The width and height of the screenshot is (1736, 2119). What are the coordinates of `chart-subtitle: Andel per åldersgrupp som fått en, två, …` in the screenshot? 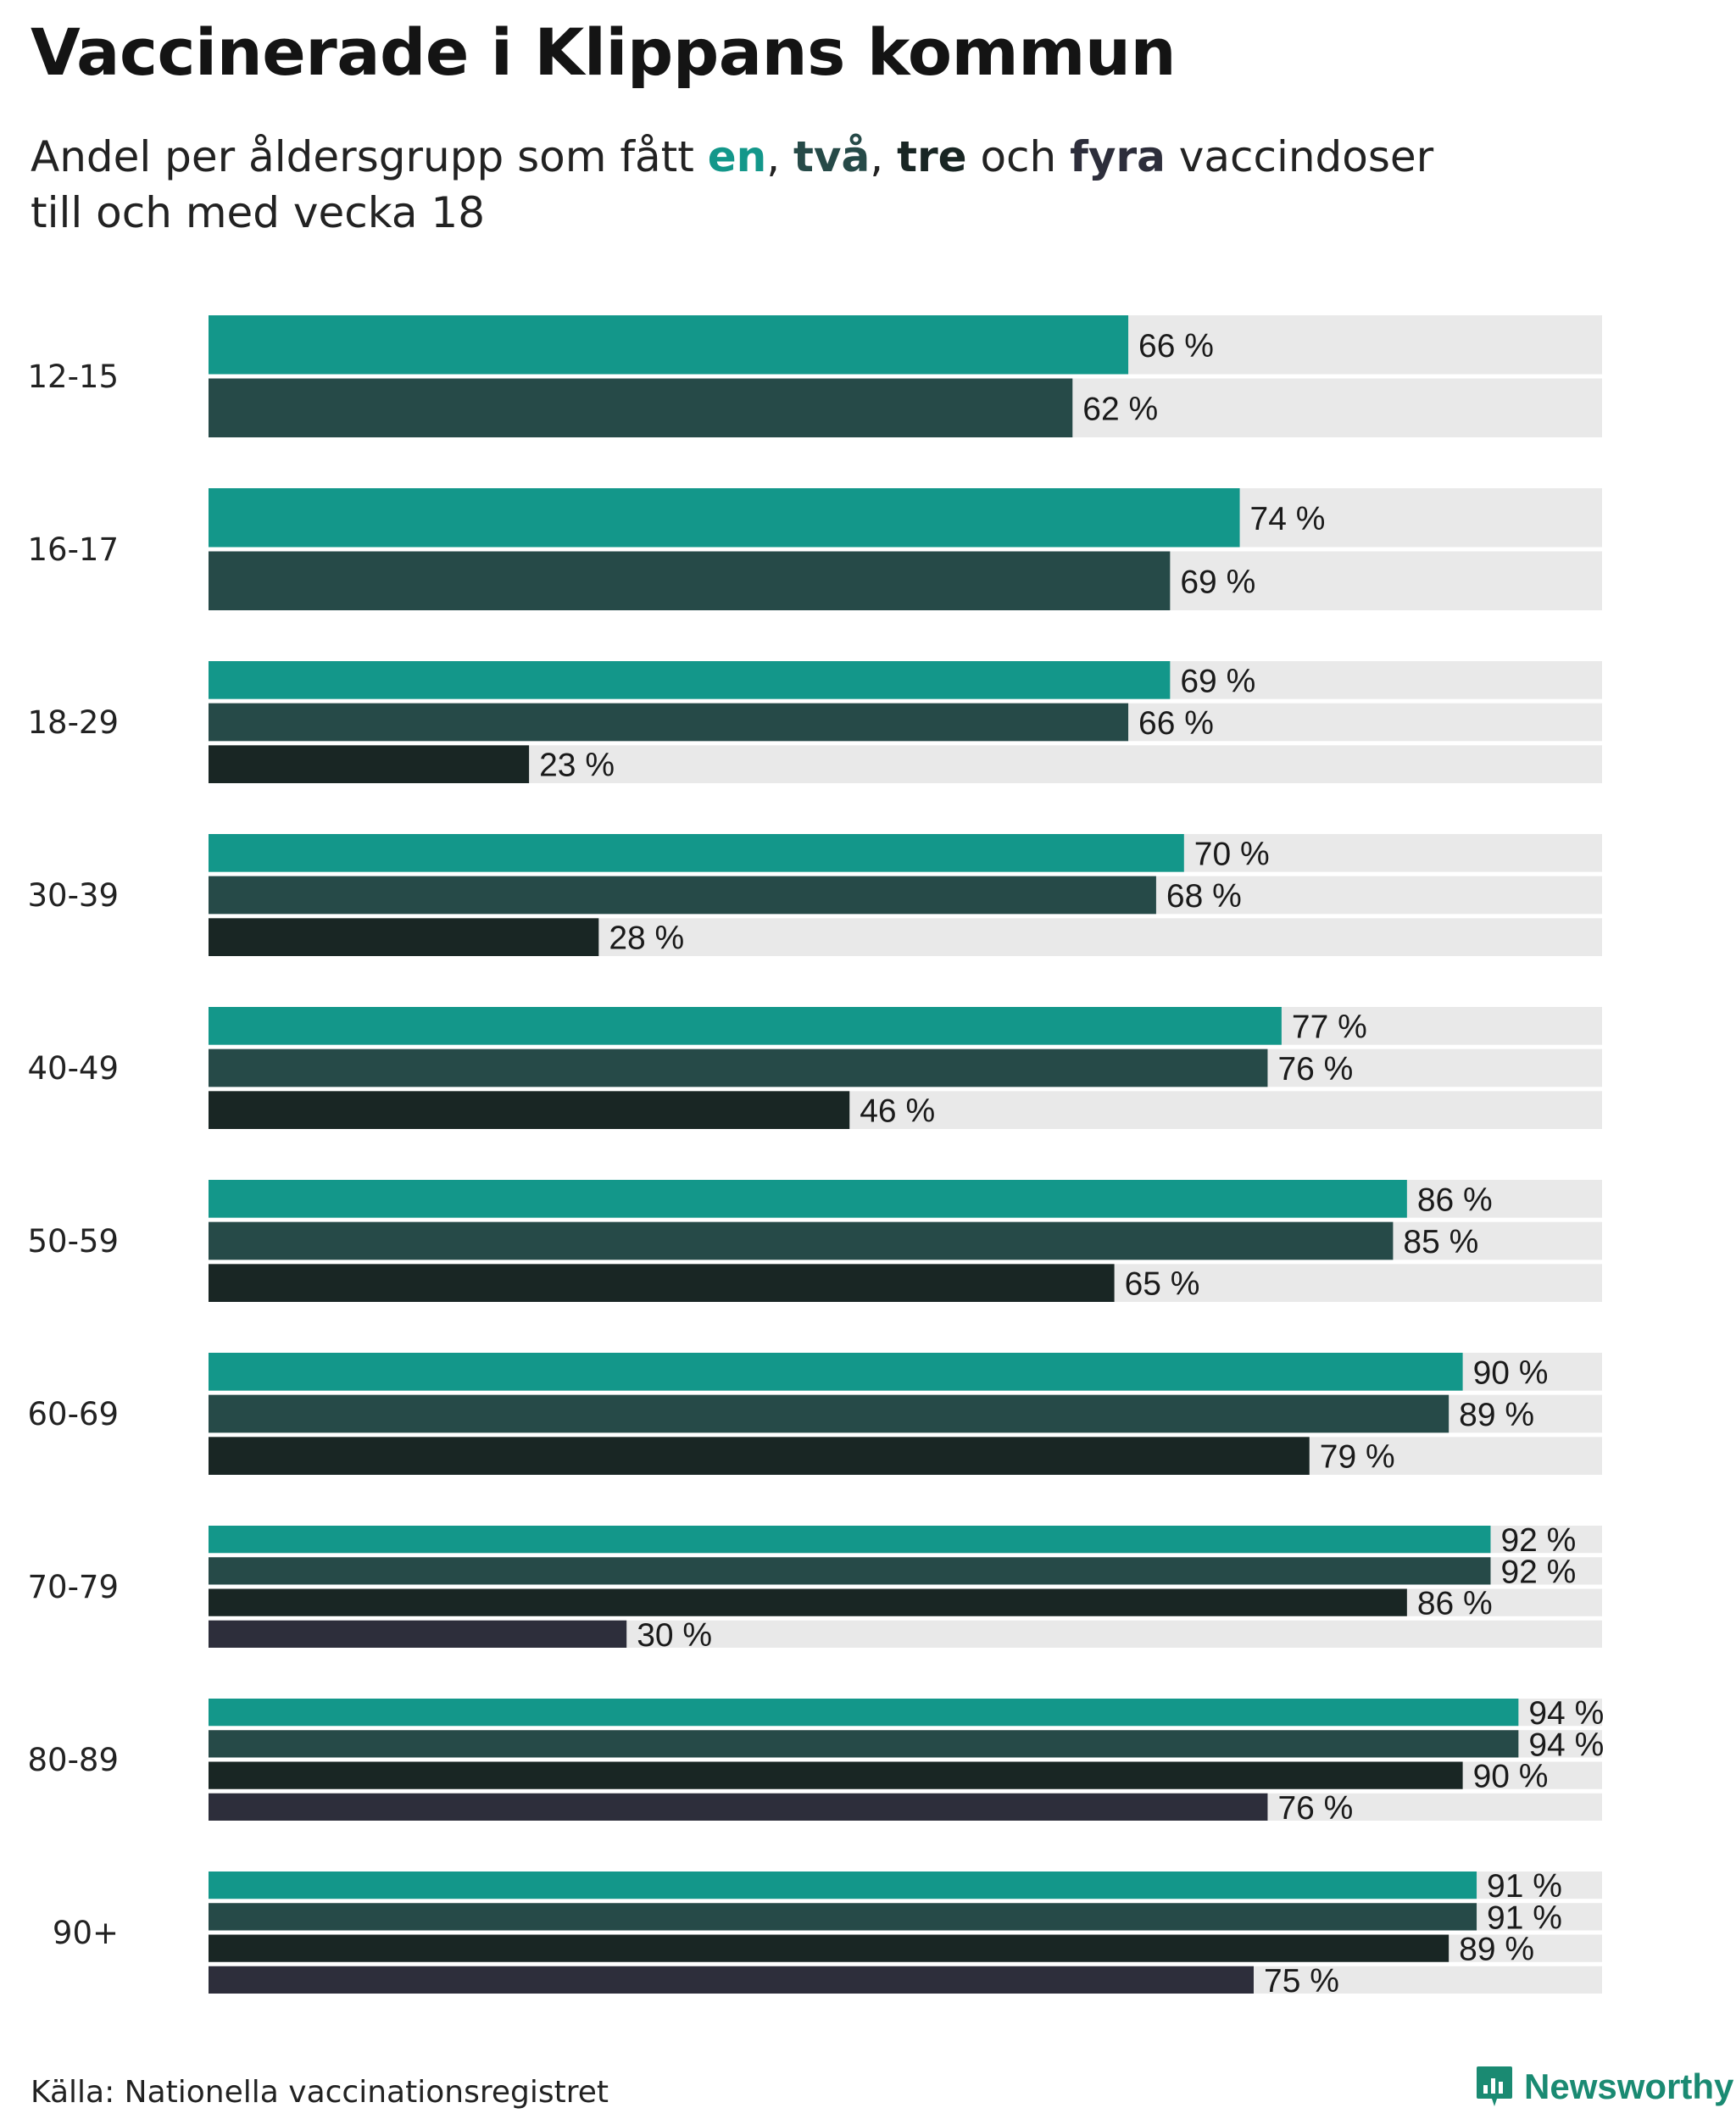 It's located at (836, 185).